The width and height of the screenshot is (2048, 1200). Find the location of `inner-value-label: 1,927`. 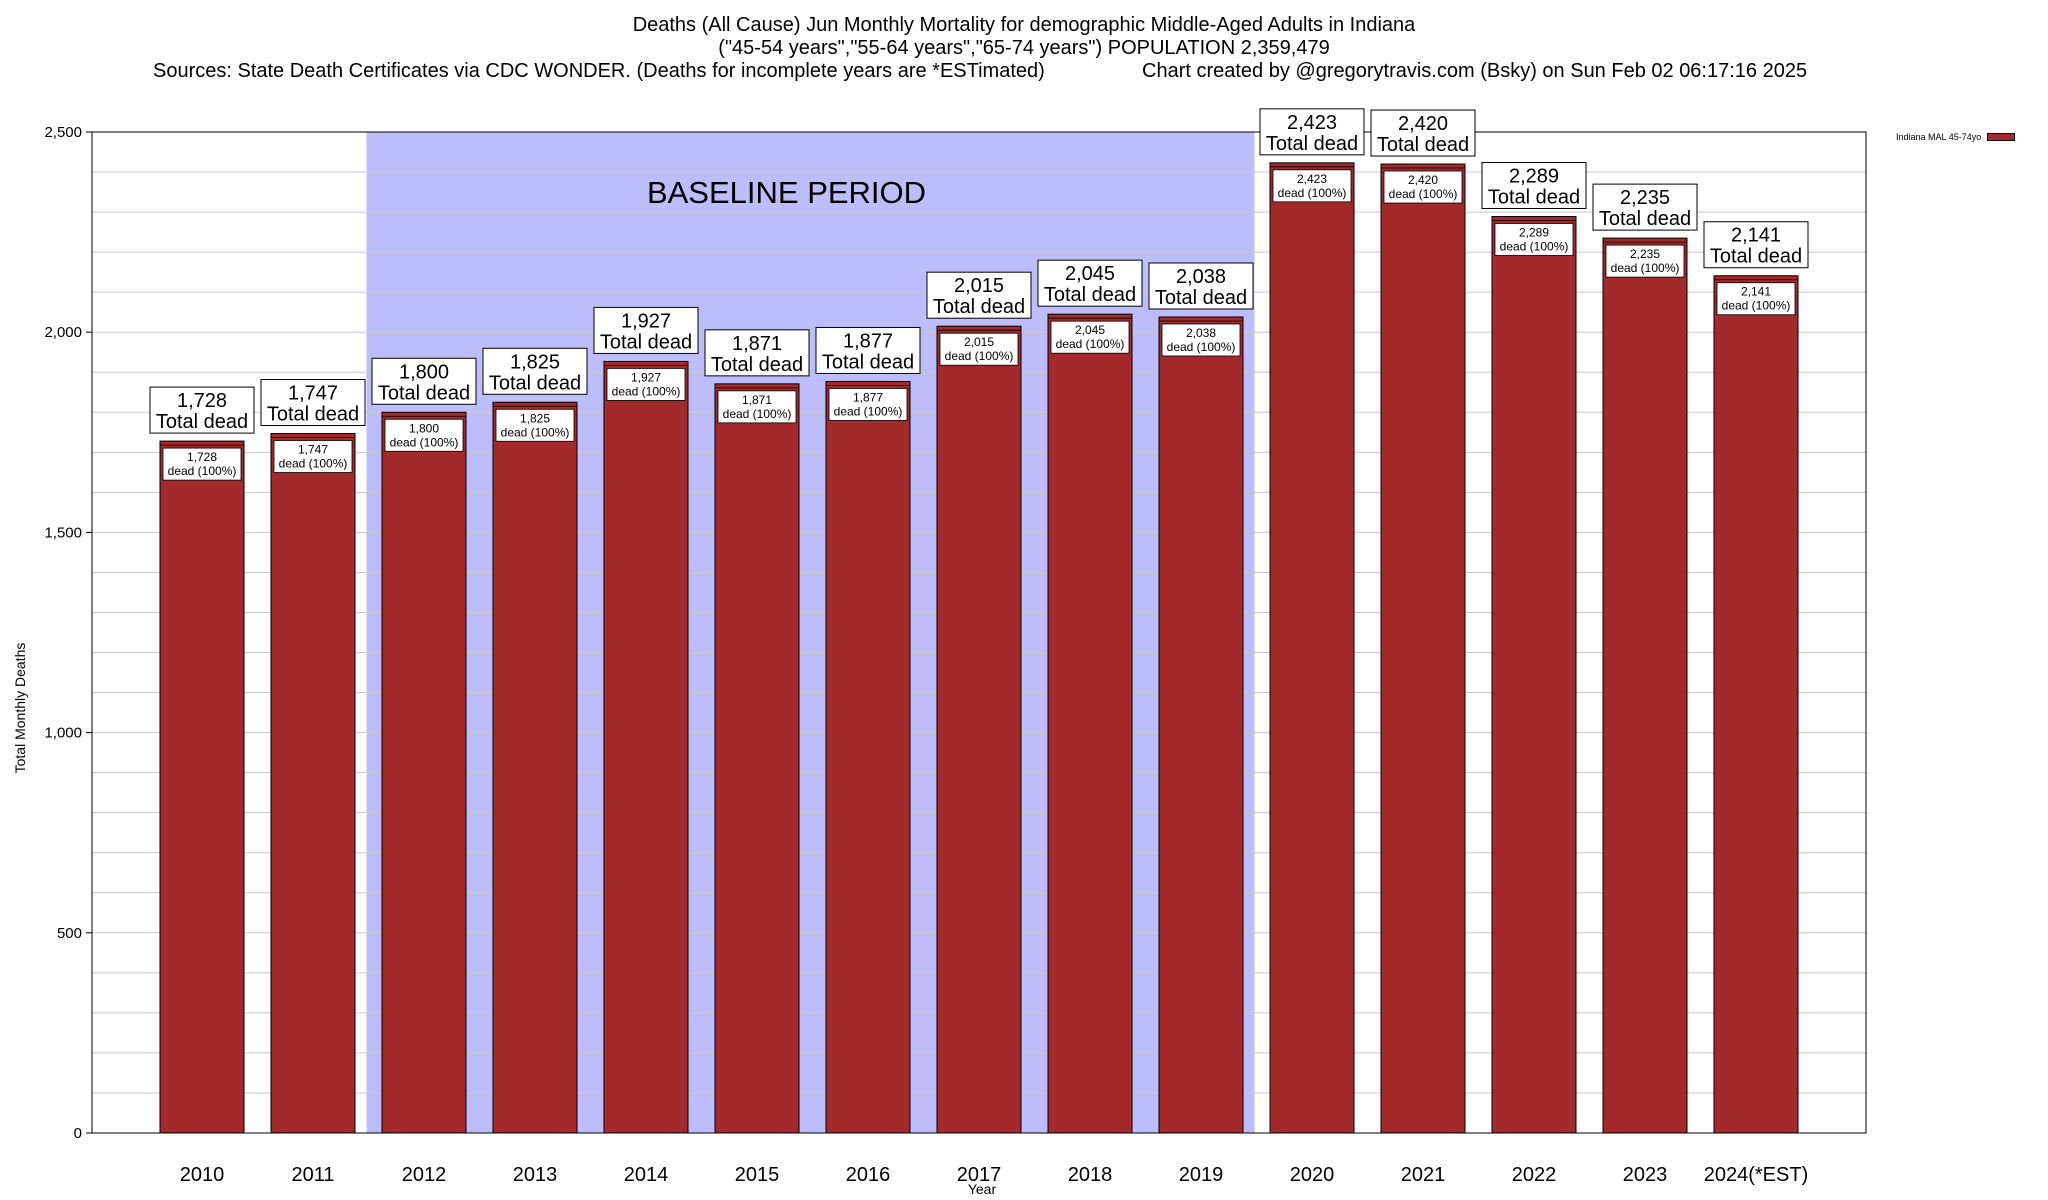

inner-value-label: 1,927 is located at coordinates (646, 377).